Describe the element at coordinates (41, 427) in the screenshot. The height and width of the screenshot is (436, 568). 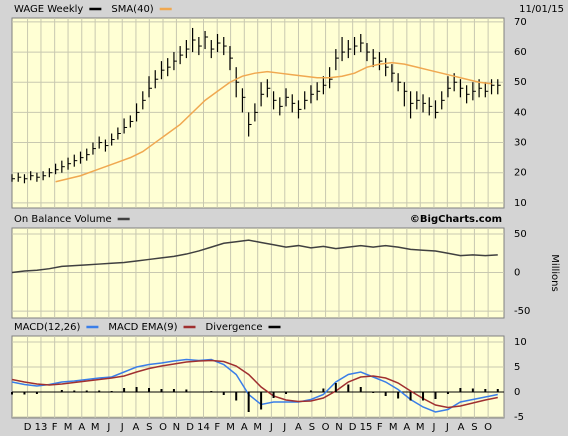
I see `x-tick-label: 13` at that location.